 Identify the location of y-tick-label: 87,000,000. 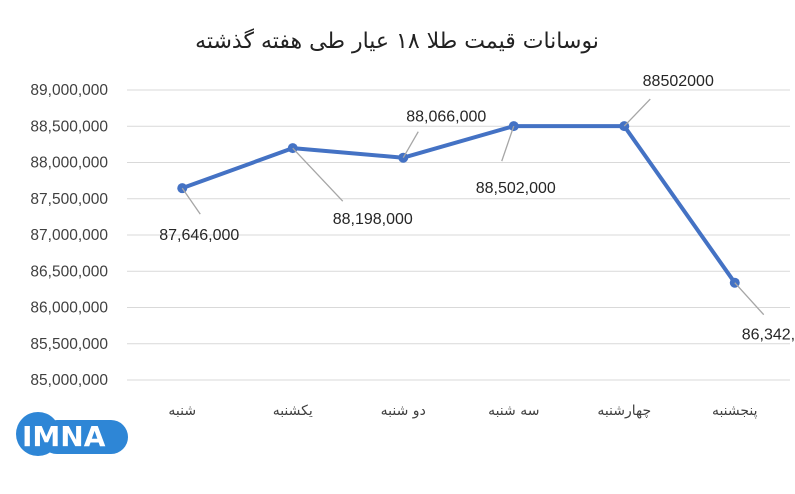
(69, 235).